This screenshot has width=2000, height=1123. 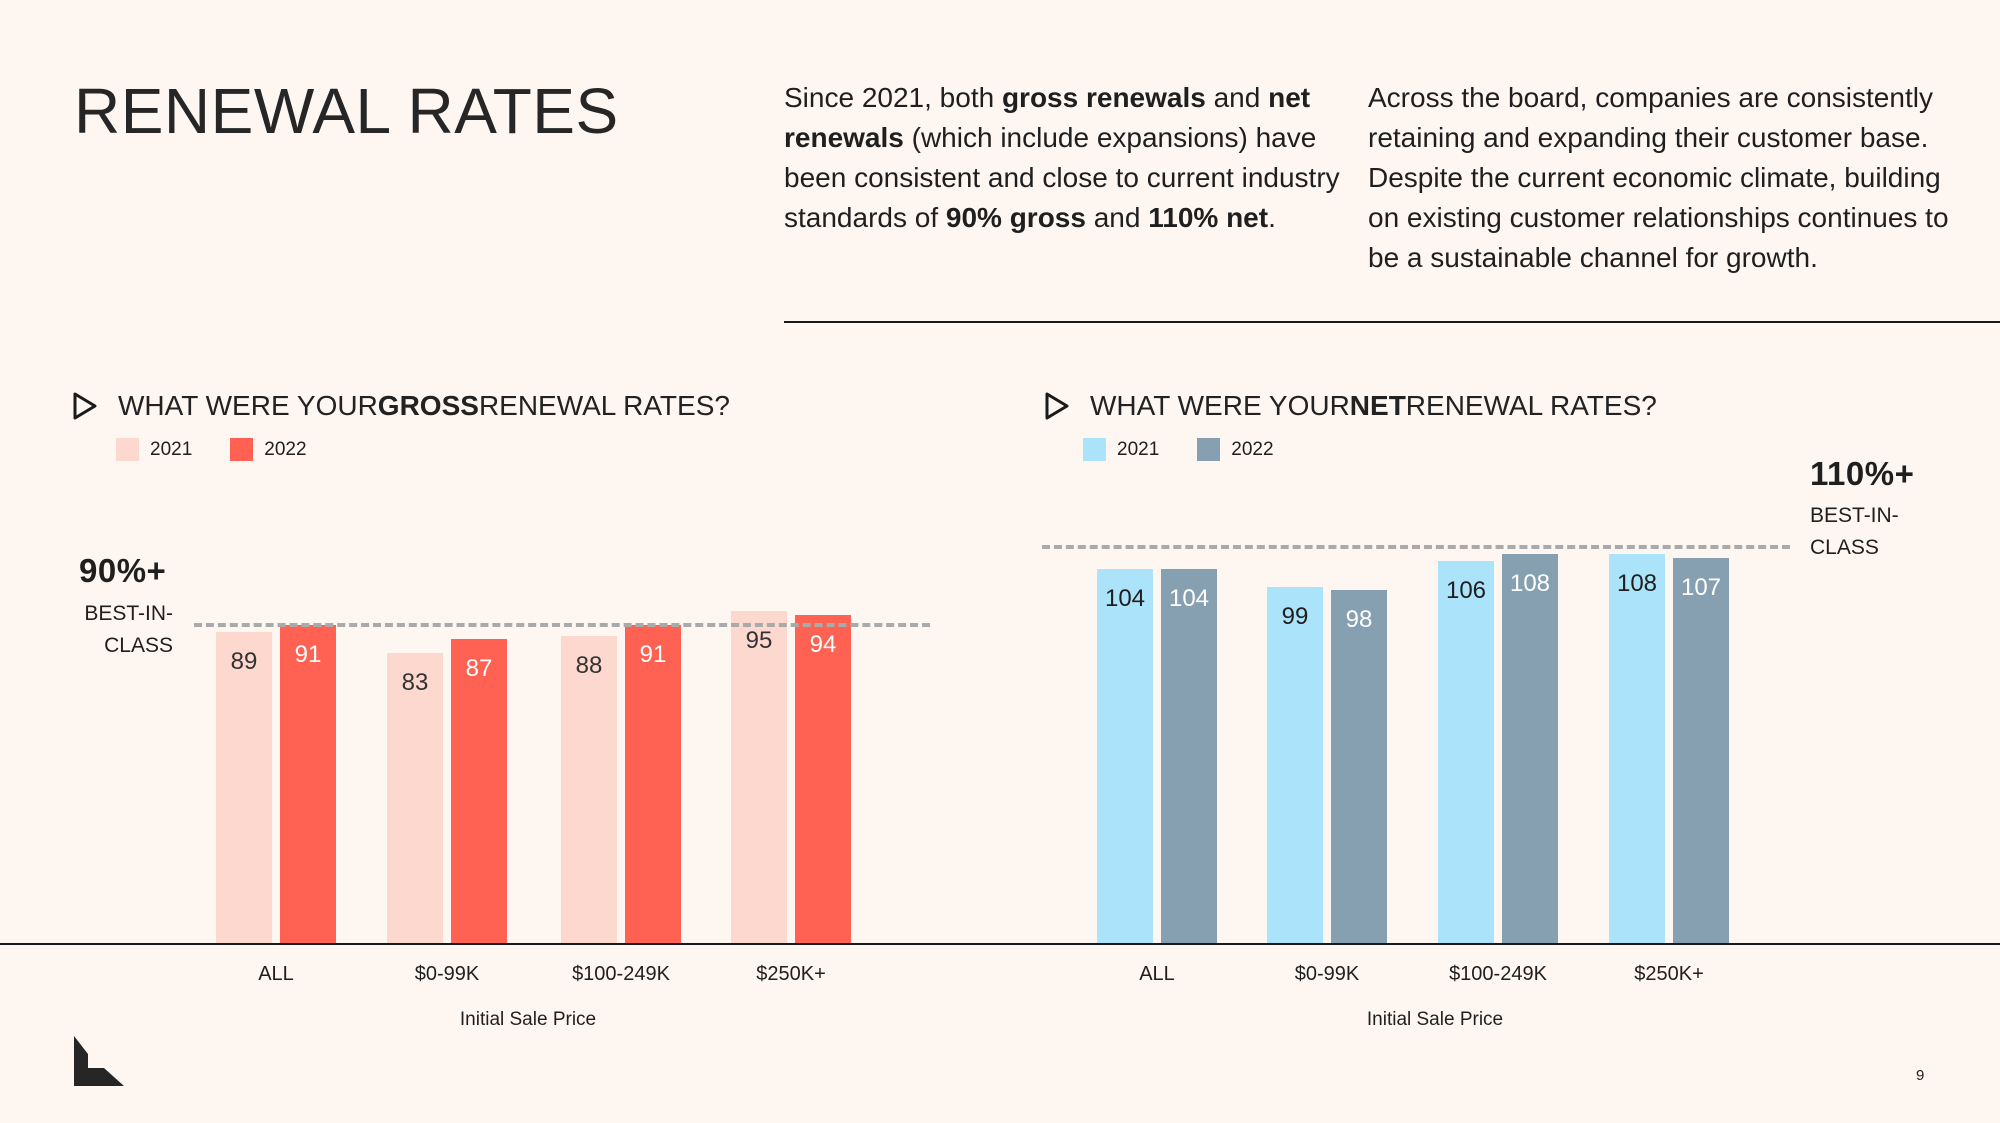 What do you see at coordinates (528, 1019) in the screenshot?
I see `gross-x-axis-label: Initial Sale Price` at bounding box center [528, 1019].